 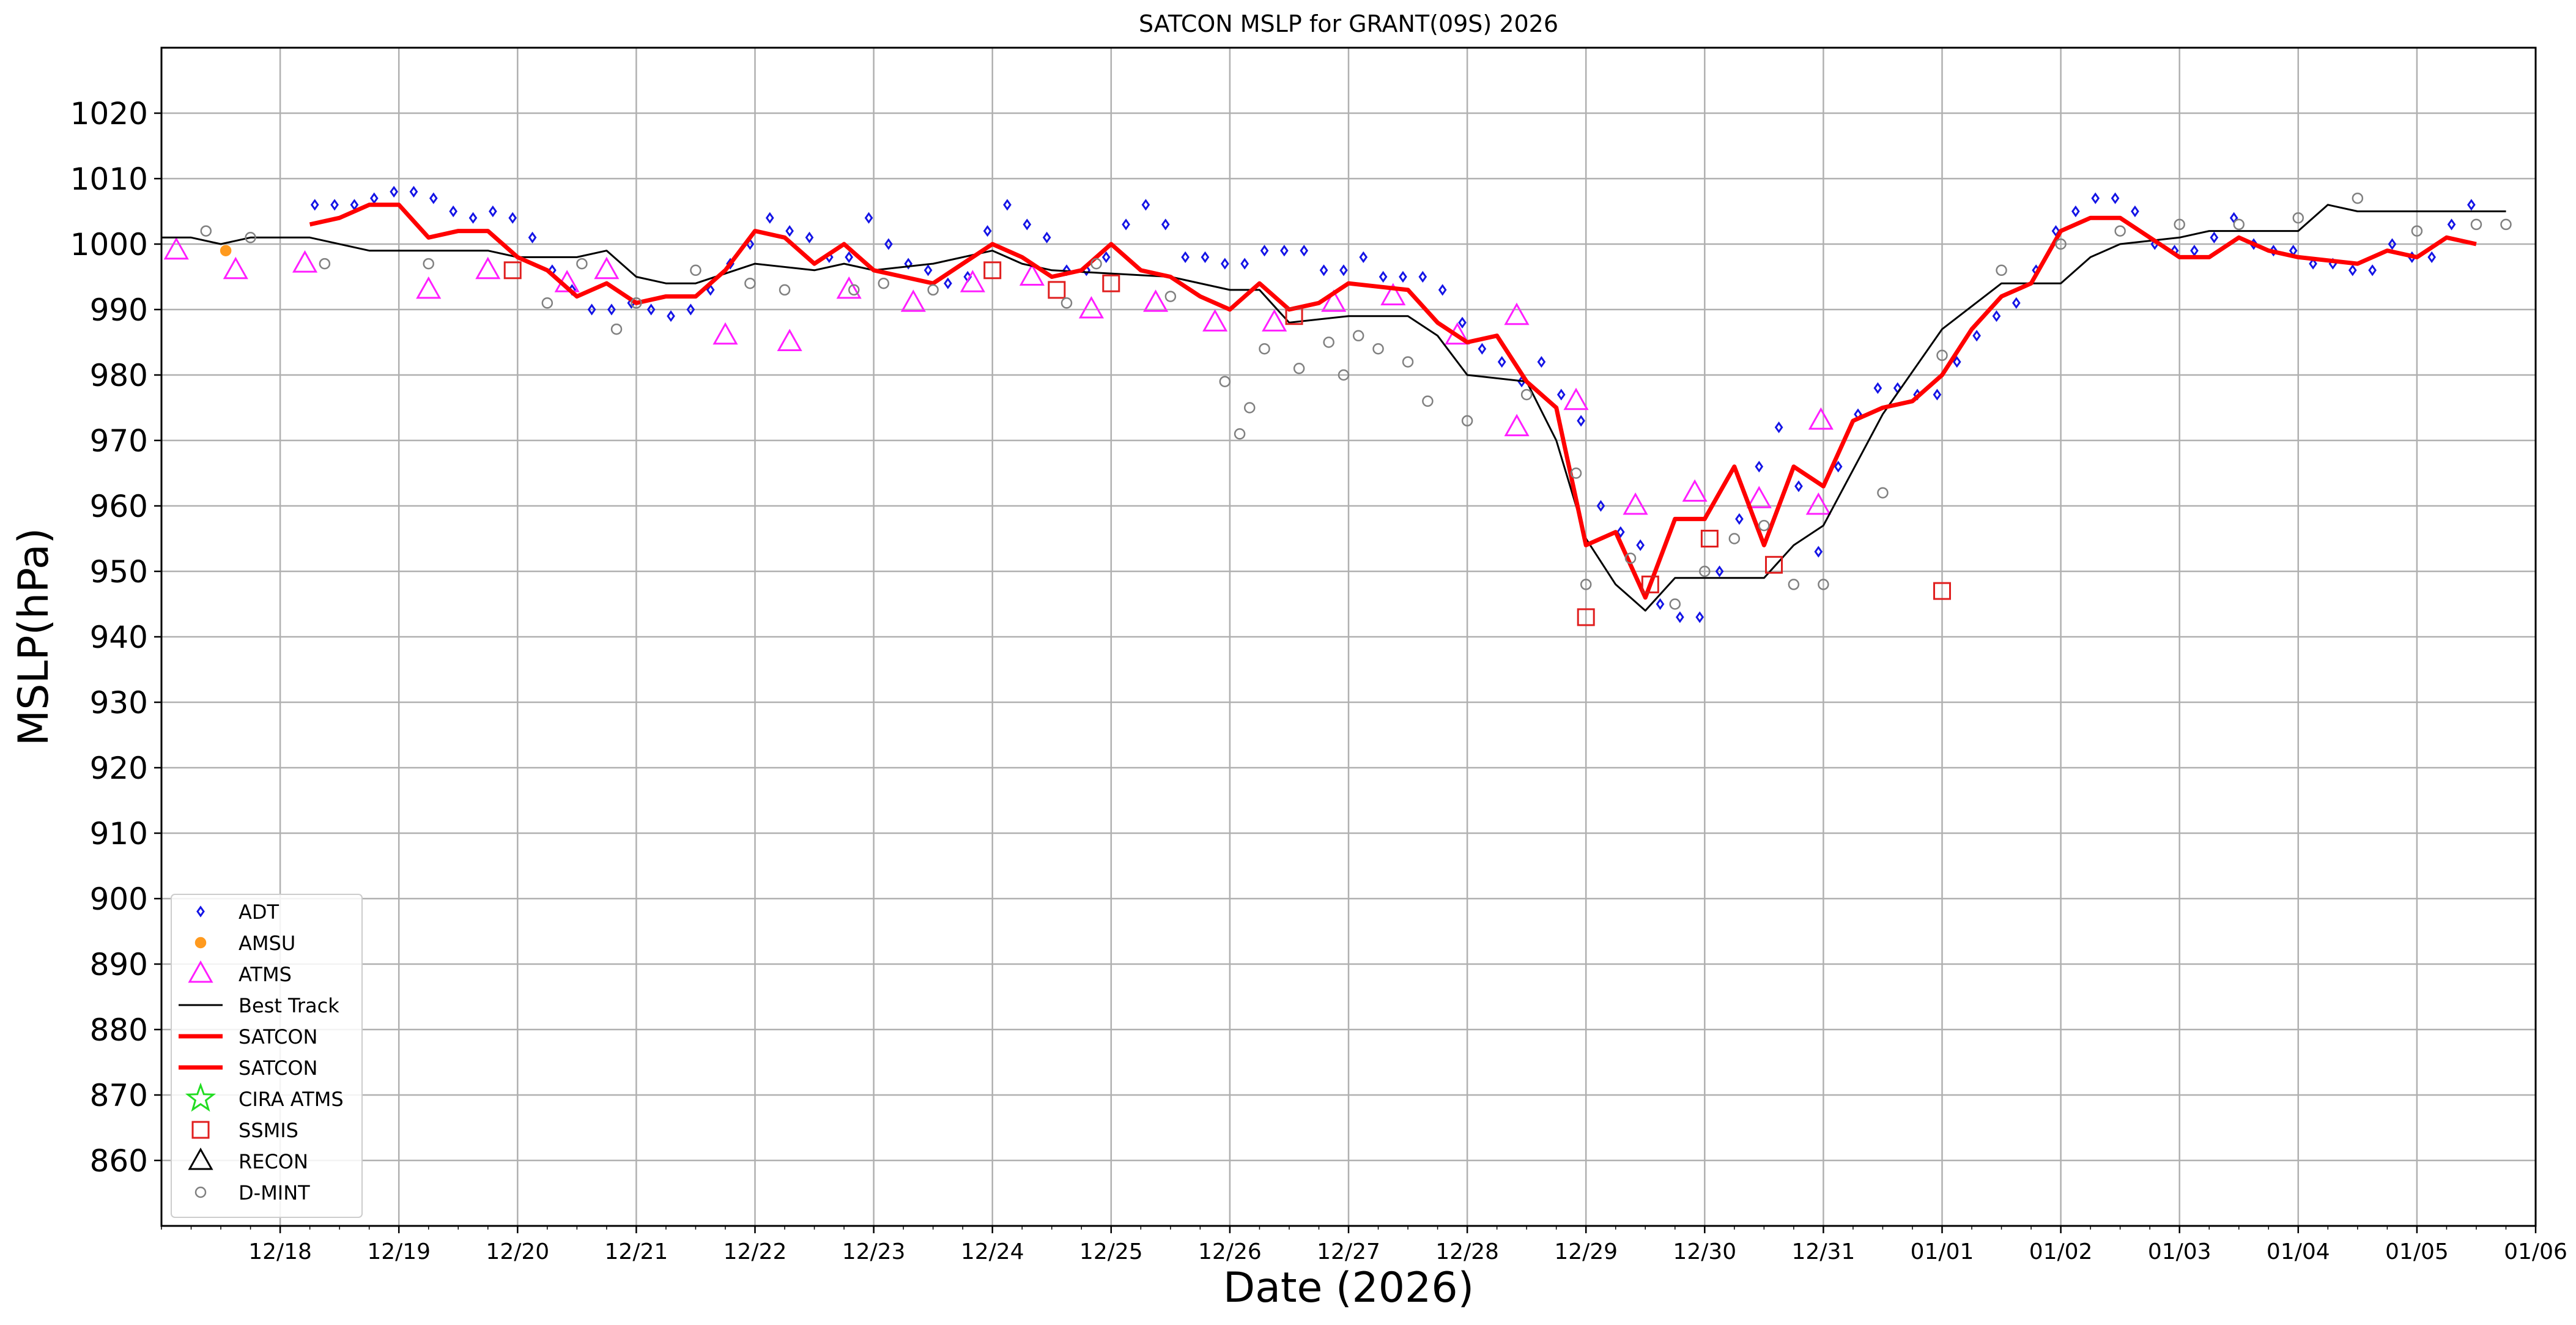 I want to click on legend-label: CIRA ATMS, so click(x=291, y=1099).